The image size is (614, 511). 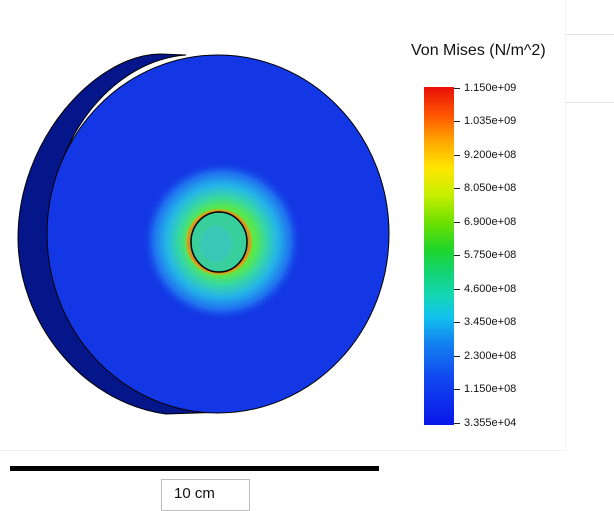 I want to click on legend-tick-label: 2.300e+08, so click(x=490, y=356).